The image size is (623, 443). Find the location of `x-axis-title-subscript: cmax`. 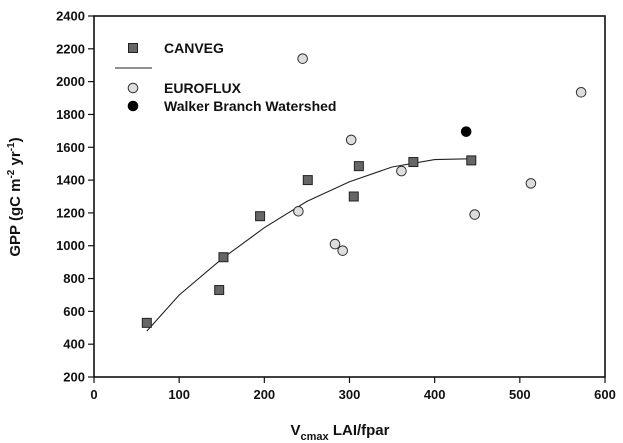

x-axis-title-subscript: cmax is located at coordinates (315, 437).